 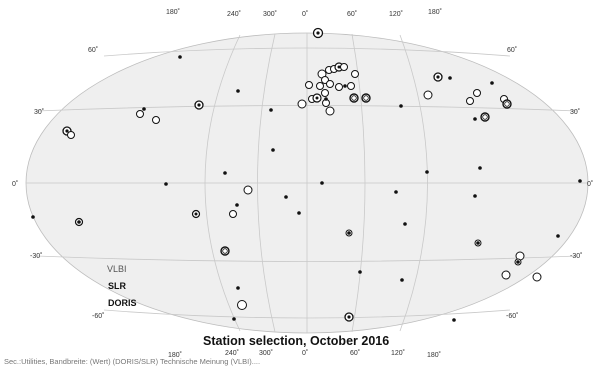 I want to click on legend-doris-label: DORIS, so click(x=122, y=303).